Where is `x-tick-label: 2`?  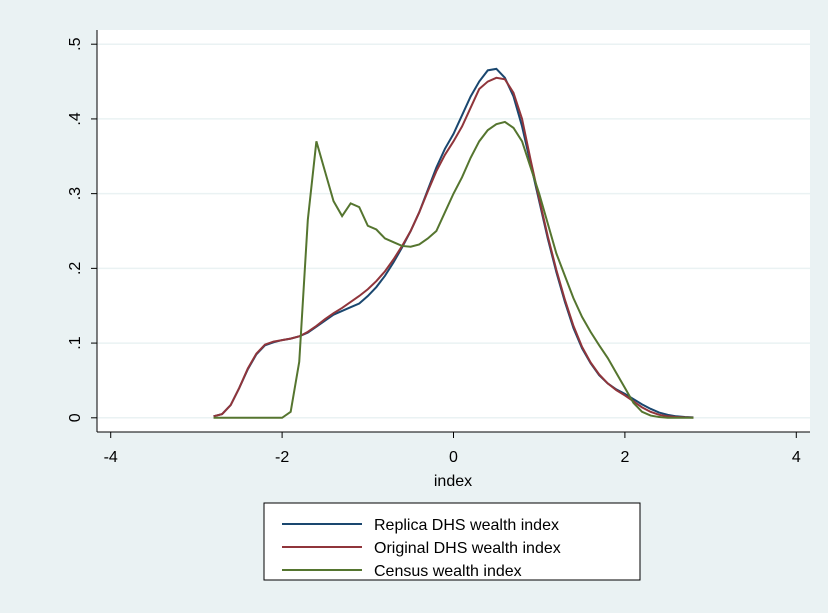
x-tick-label: 2 is located at coordinates (624, 457).